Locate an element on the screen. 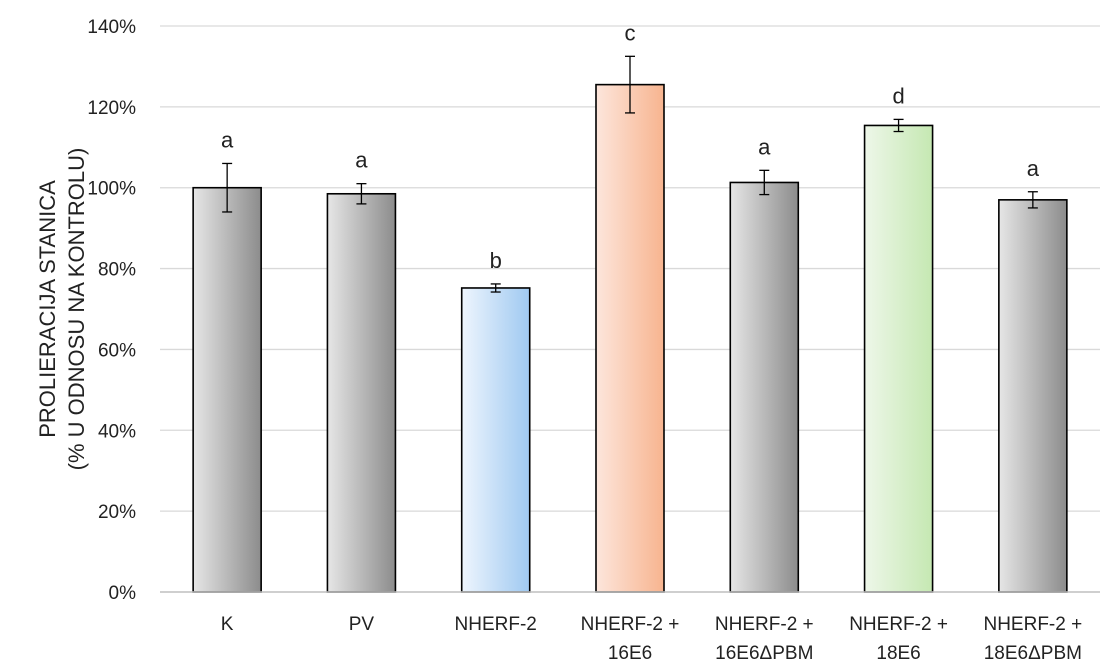 The width and height of the screenshot is (1110, 661). significance-label-2: b is located at coordinates (496, 260).